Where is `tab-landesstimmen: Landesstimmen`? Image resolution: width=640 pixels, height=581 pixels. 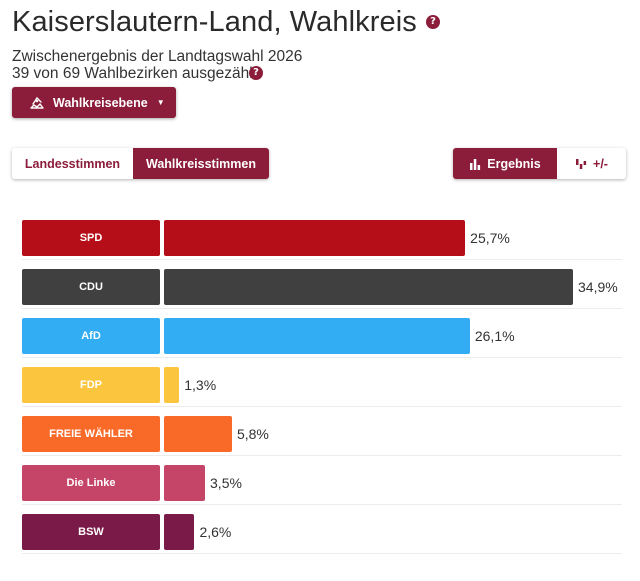
tab-landesstimmen: Landesstimmen is located at coordinates (72, 163).